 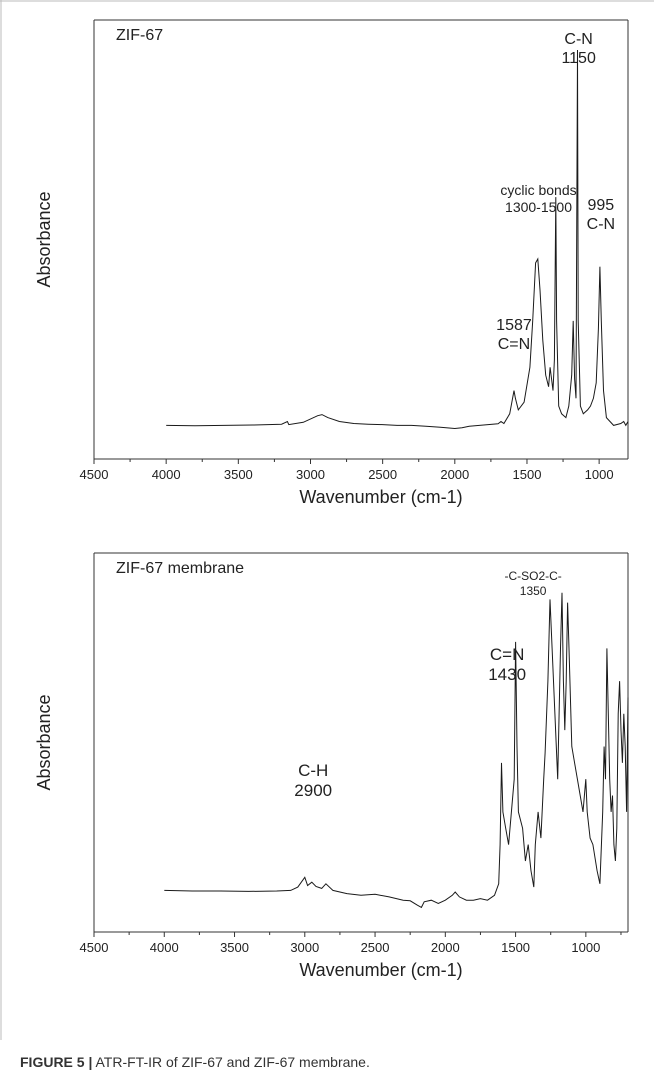 I want to click on panel1-annotation-label: cyclic bonds, so click(x=538, y=190).